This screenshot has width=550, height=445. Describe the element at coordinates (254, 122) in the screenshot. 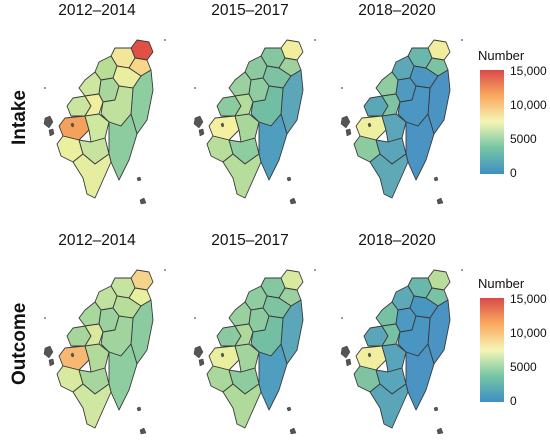

I see `map-intake-2015-2017` at that location.